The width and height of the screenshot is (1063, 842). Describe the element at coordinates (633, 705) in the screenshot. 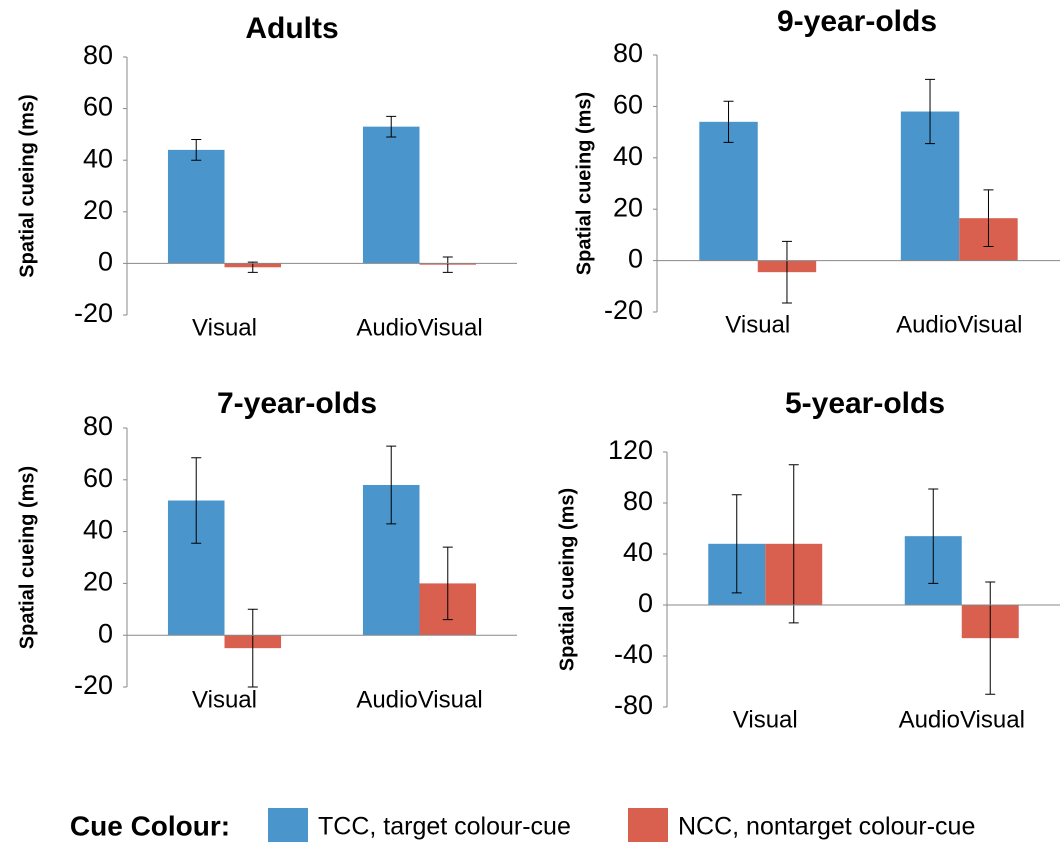

I see `y-tick-label: -80` at that location.